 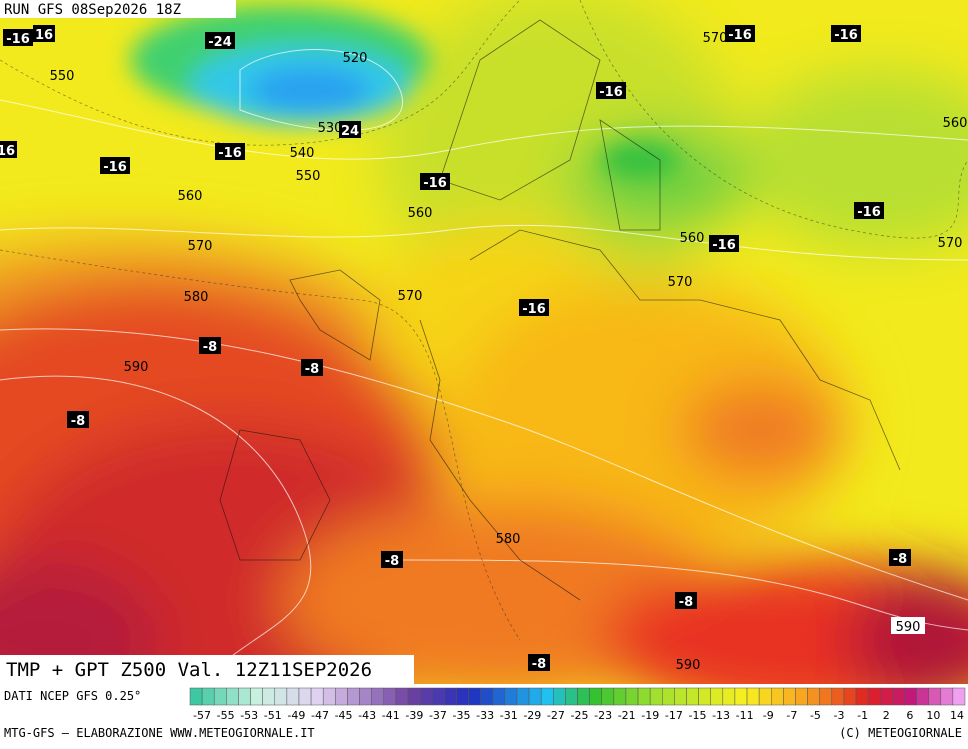 I want to click on legend-label: -11, so click(x=745, y=715).